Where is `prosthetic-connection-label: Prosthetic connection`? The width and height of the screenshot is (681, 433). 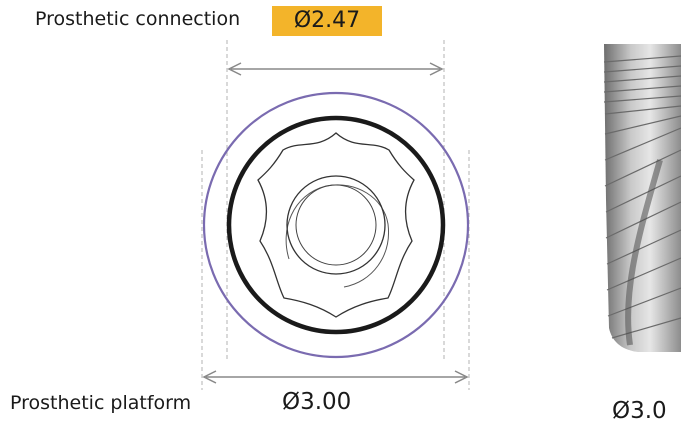 prosthetic-connection-label: Prosthetic connection is located at coordinates (138, 19).